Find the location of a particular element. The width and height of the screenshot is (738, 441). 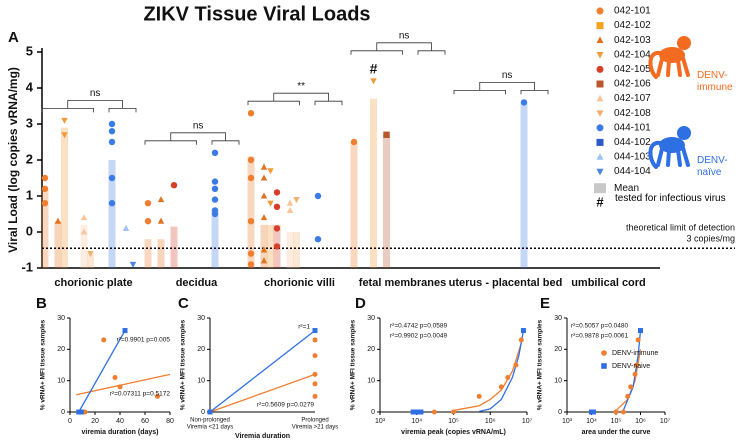

x-tick-label: 10³ is located at coordinates (567, 421).